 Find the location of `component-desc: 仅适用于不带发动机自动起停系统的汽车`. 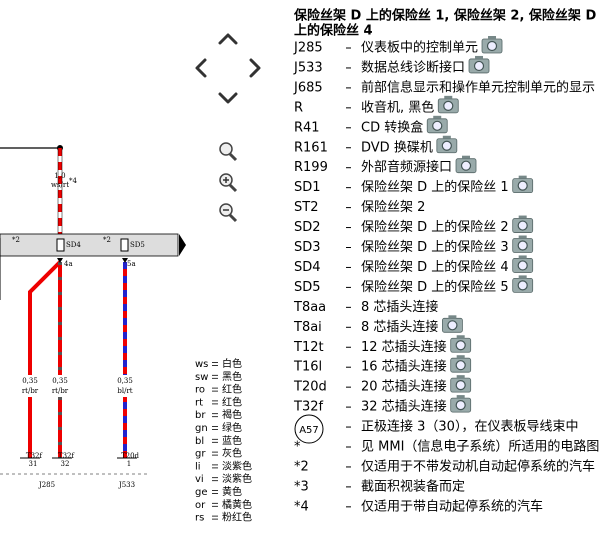

component-desc: 仅适用于不带发动机自动起停系统的汽车 is located at coordinates (478, 466).